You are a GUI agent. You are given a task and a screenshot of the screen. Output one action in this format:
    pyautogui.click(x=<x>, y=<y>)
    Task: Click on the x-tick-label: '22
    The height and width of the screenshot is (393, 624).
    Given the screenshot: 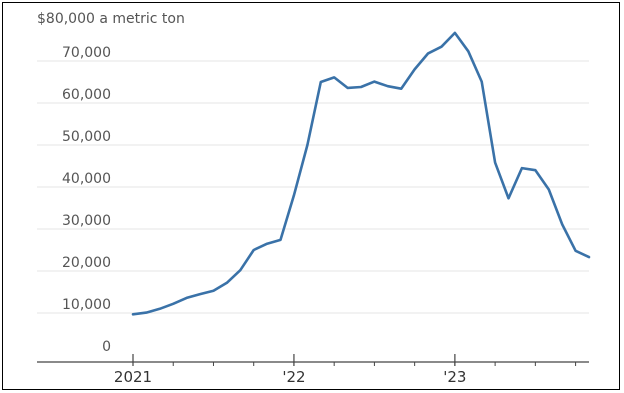 What is the action you would take?
    pyautogui.click(x=293, y=377)
    